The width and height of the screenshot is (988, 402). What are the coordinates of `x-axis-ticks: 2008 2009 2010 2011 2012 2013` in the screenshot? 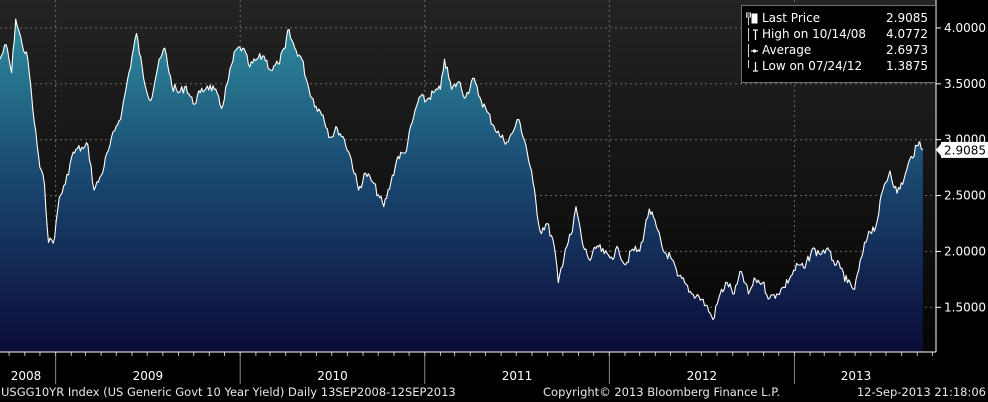 It's located at (441, 376).